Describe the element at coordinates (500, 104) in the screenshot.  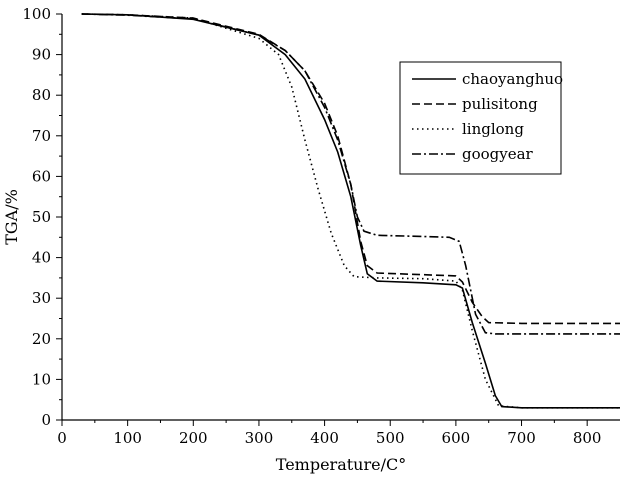
I see `legend-label: pulisitong` at that location.